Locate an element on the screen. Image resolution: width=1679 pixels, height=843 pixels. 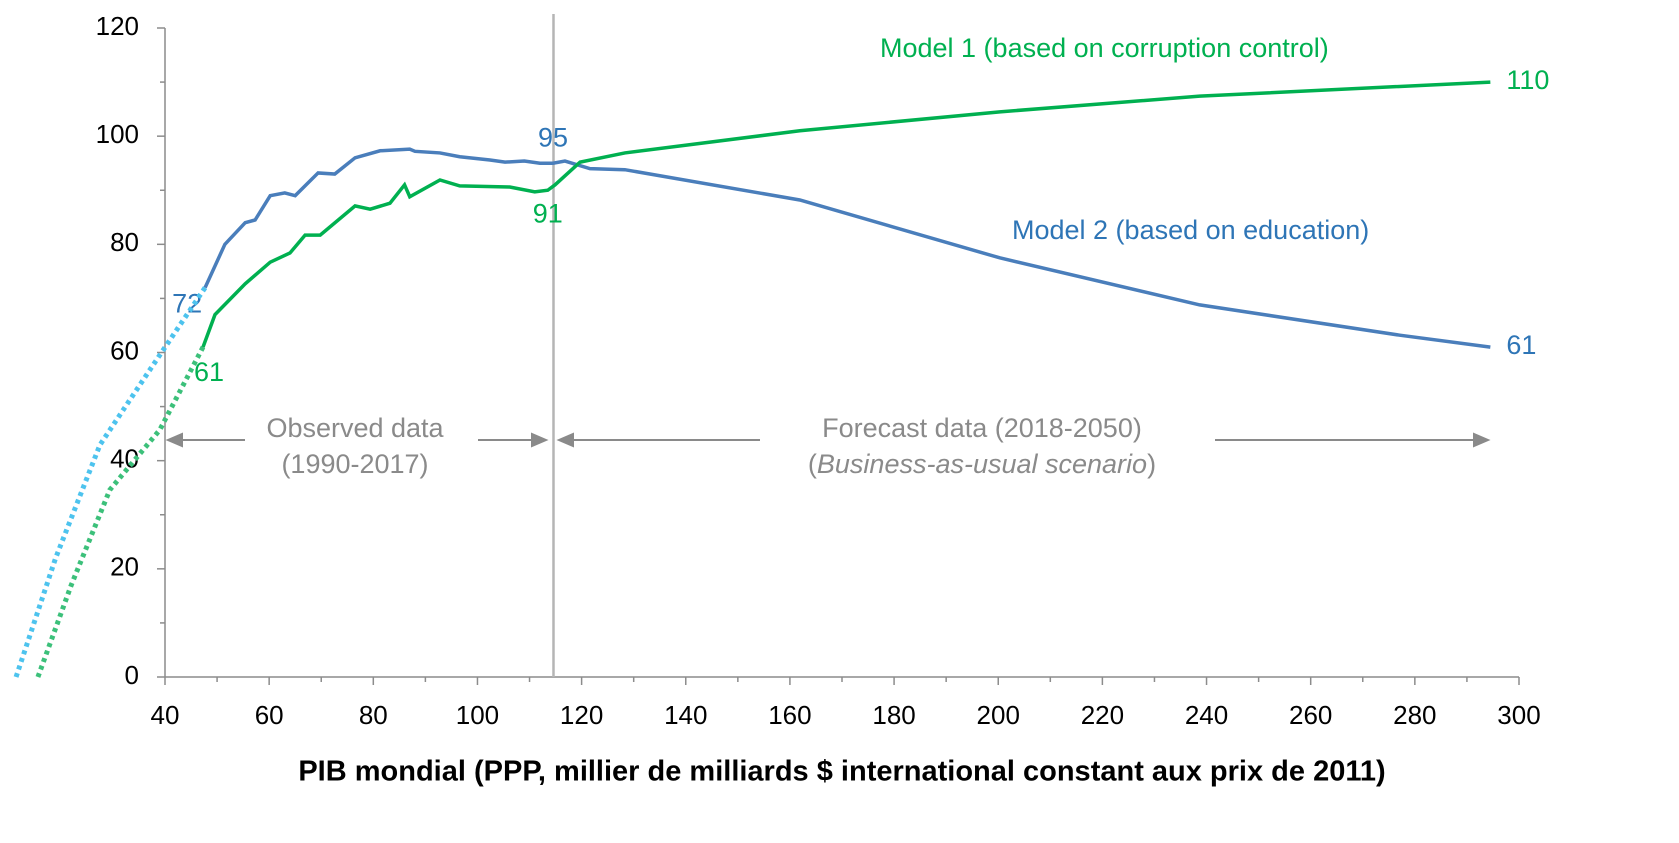
data-label: 91 is located at coordinates (548, 213).